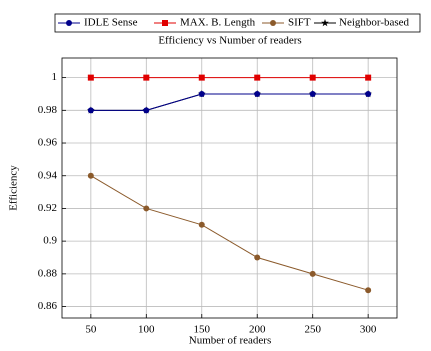  I want to click on legend-label: SIFT, so click(299, 23).